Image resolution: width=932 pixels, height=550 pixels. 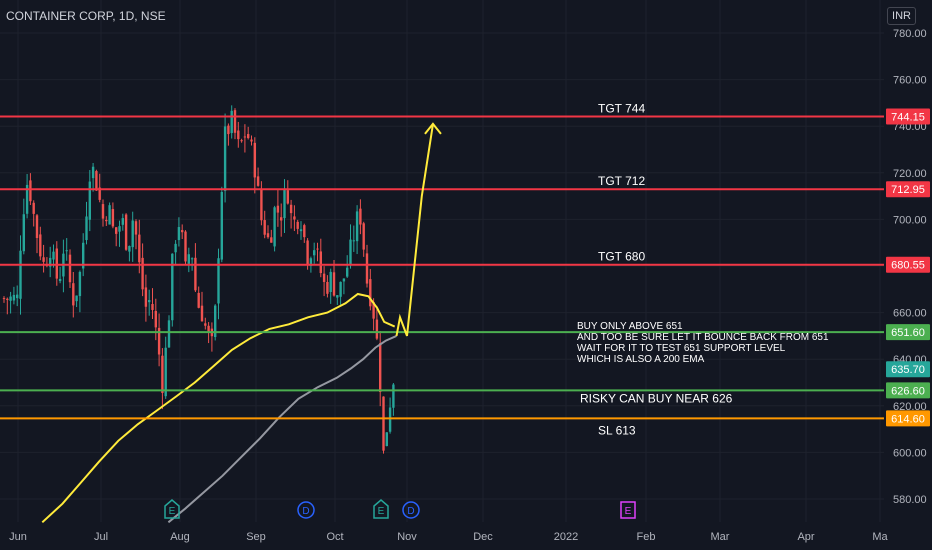 What do you see at coordinates (617, 430) in the screenshot?
I see `level-label: SL 613` at bounding box center [617, 430].